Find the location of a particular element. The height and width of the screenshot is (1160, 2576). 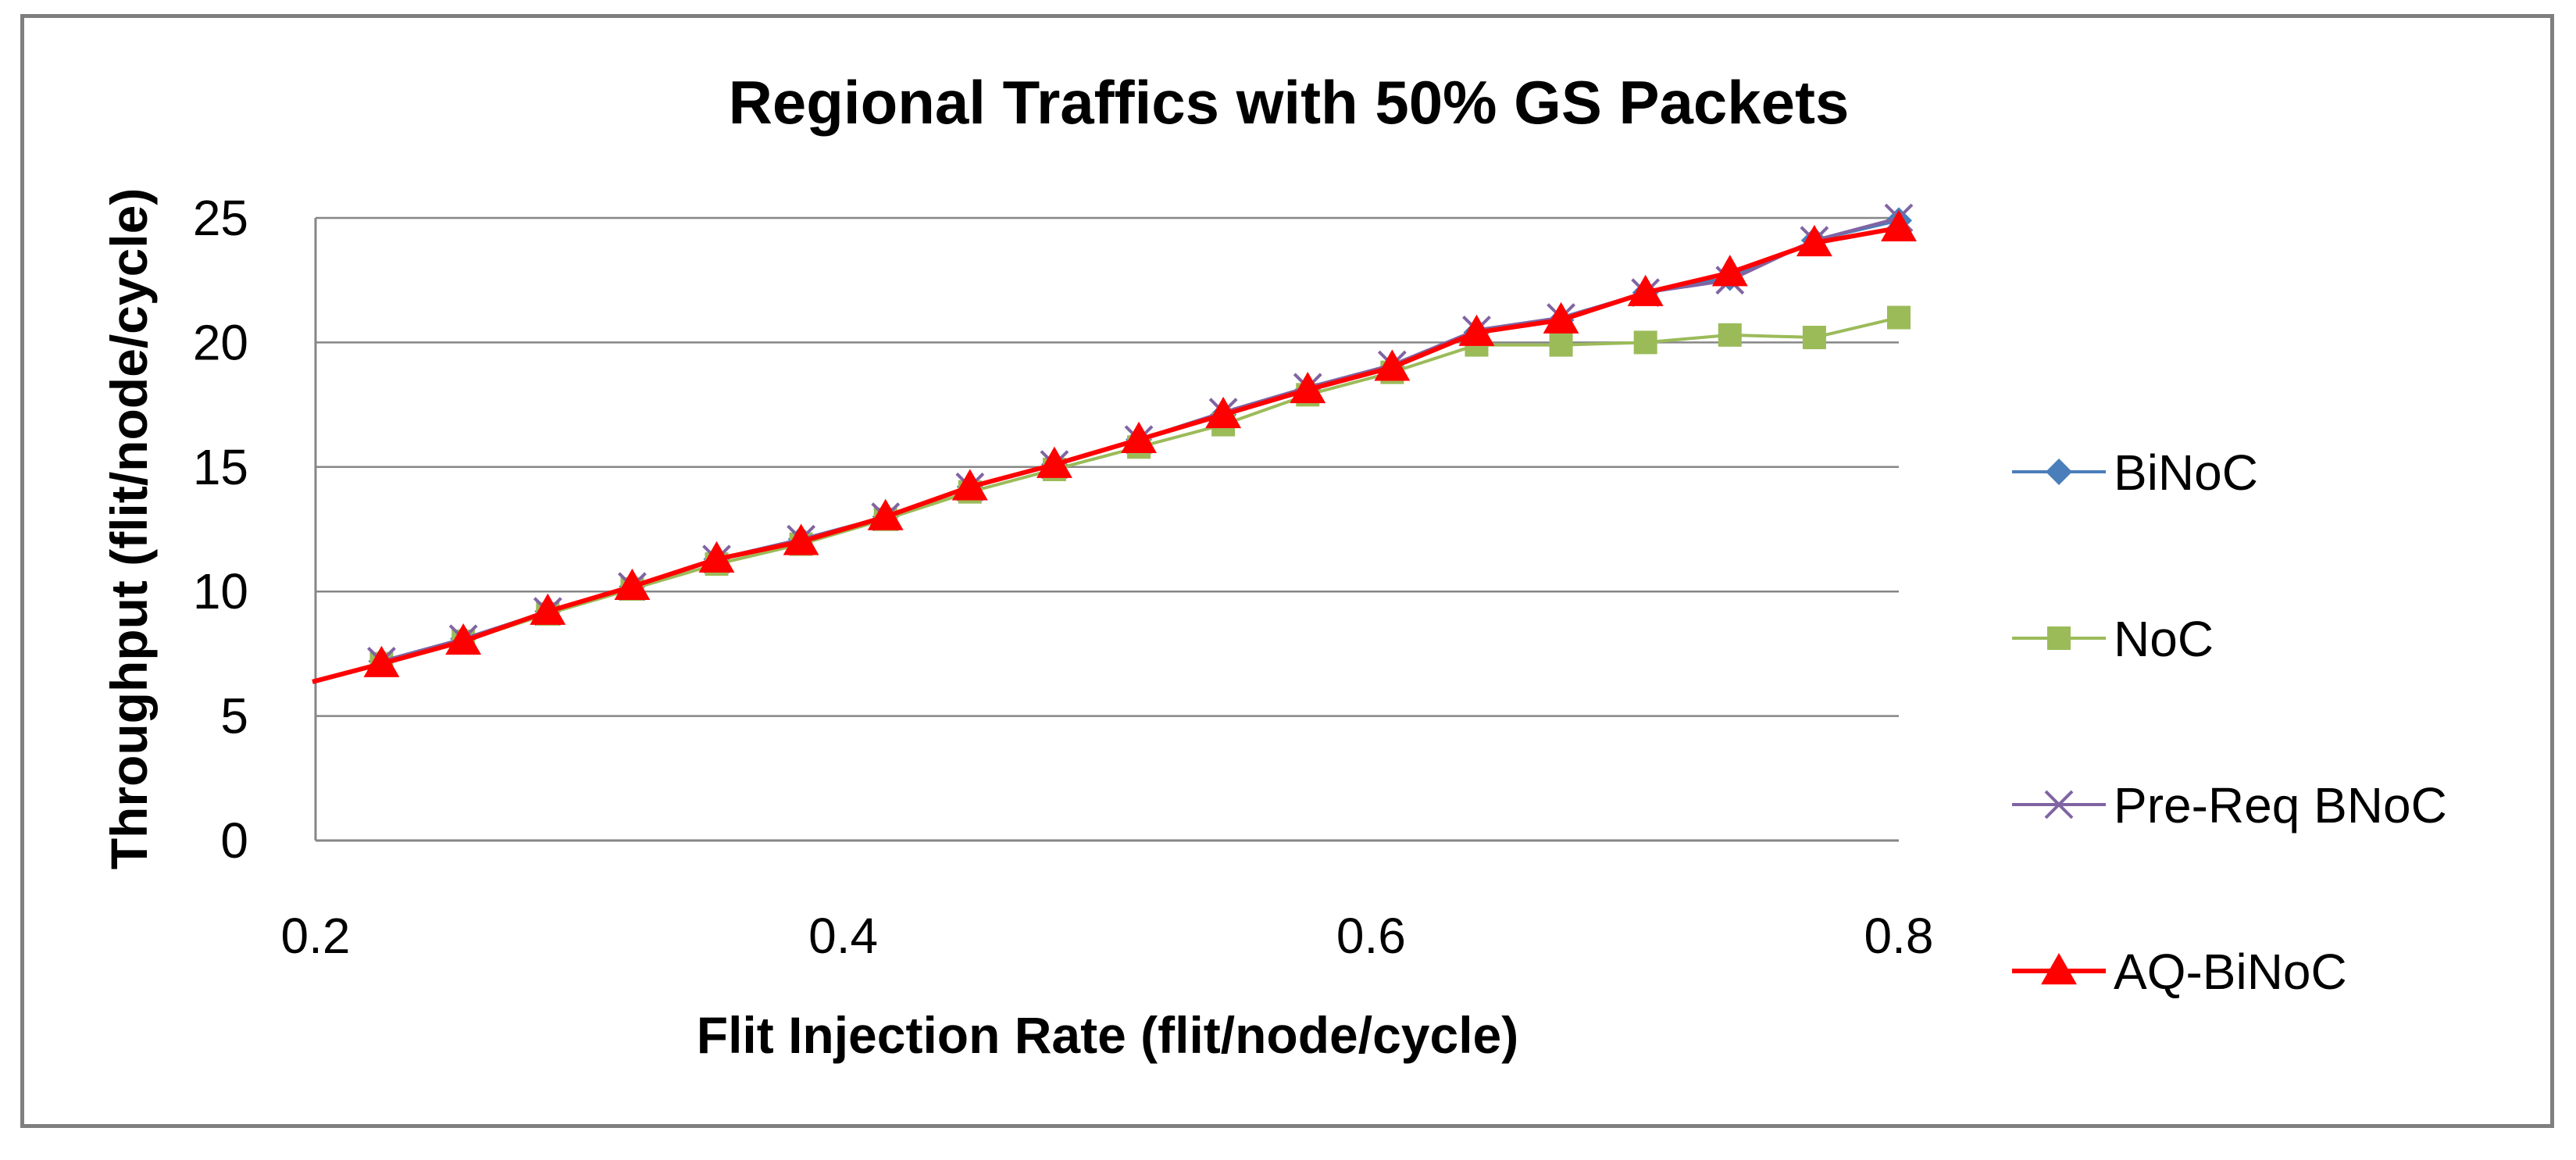

x-tick-label-0.6: 0.6 is located at coordinates (1371, 936).